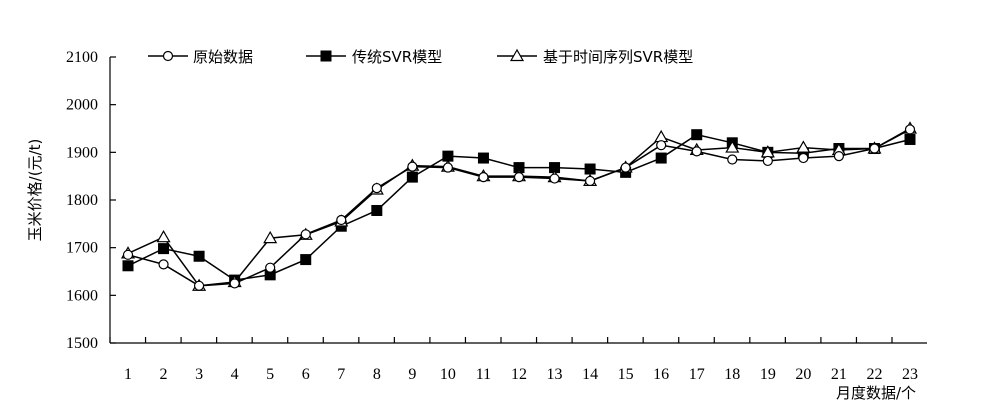 The image size is (1000, 409). Describe the element at coordinates (517, 55) in the screenshot. I see `legend-marker-triangle` at that location.